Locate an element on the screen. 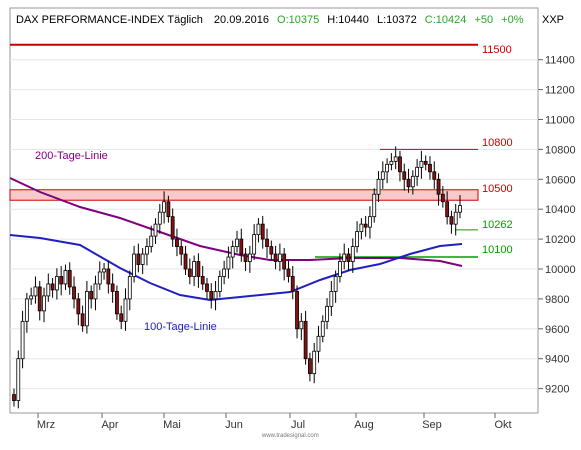 The height and width of the screenshot is (450, 581). y-tick-9600: 9600 is located at coordinates (557, 330).